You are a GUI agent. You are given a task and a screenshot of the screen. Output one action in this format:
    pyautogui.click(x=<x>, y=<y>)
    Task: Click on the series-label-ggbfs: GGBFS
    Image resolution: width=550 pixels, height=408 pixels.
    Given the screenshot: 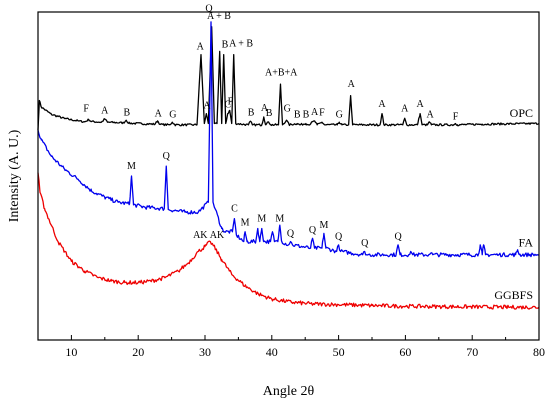 What is the action you would take?
    pyautogui.click(x=513, y=295)
    